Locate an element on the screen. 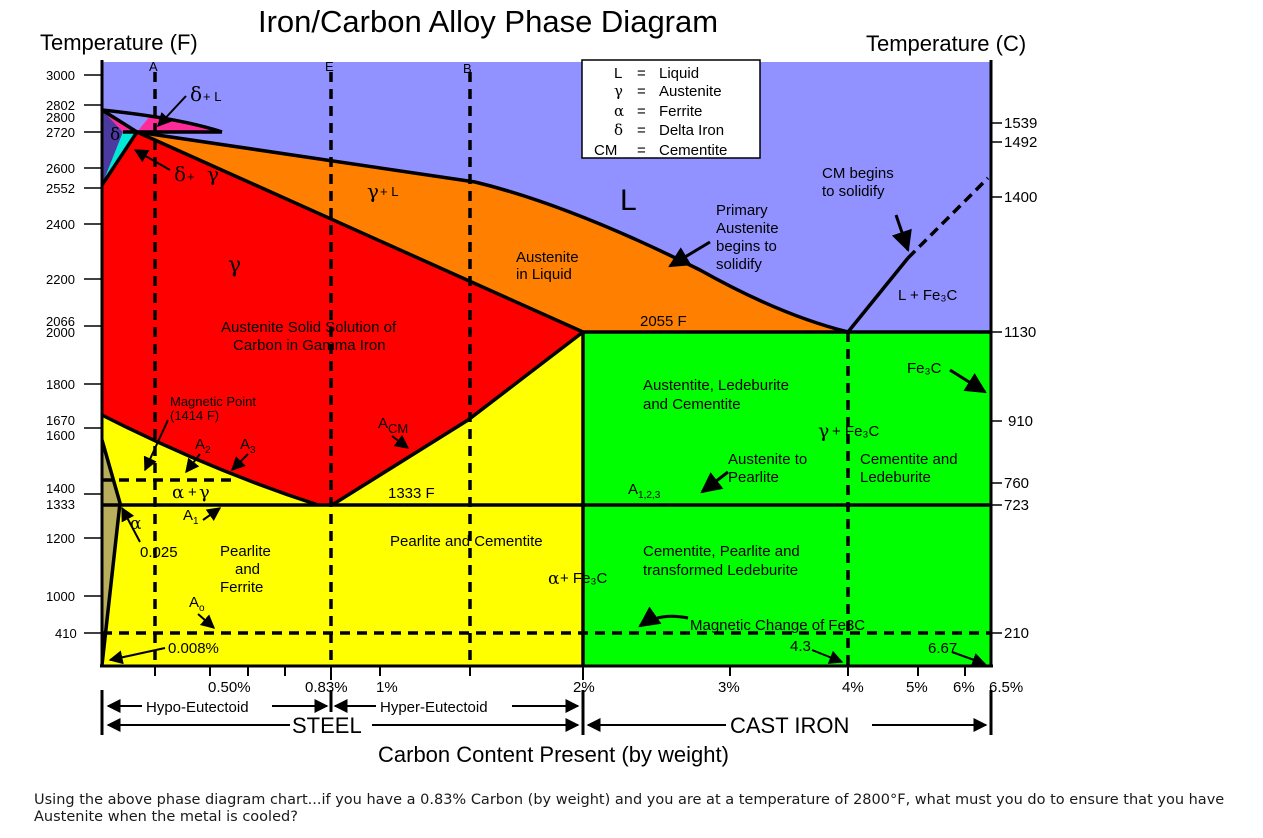 This screenshot has width=1263, height=838. cm-begins-arrow is located at coordinates (901, 233).